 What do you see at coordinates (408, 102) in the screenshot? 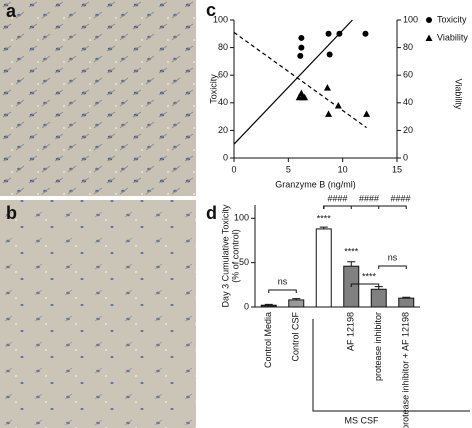
I see `y2-tick-label: 40` at bounding box center [408, 102].